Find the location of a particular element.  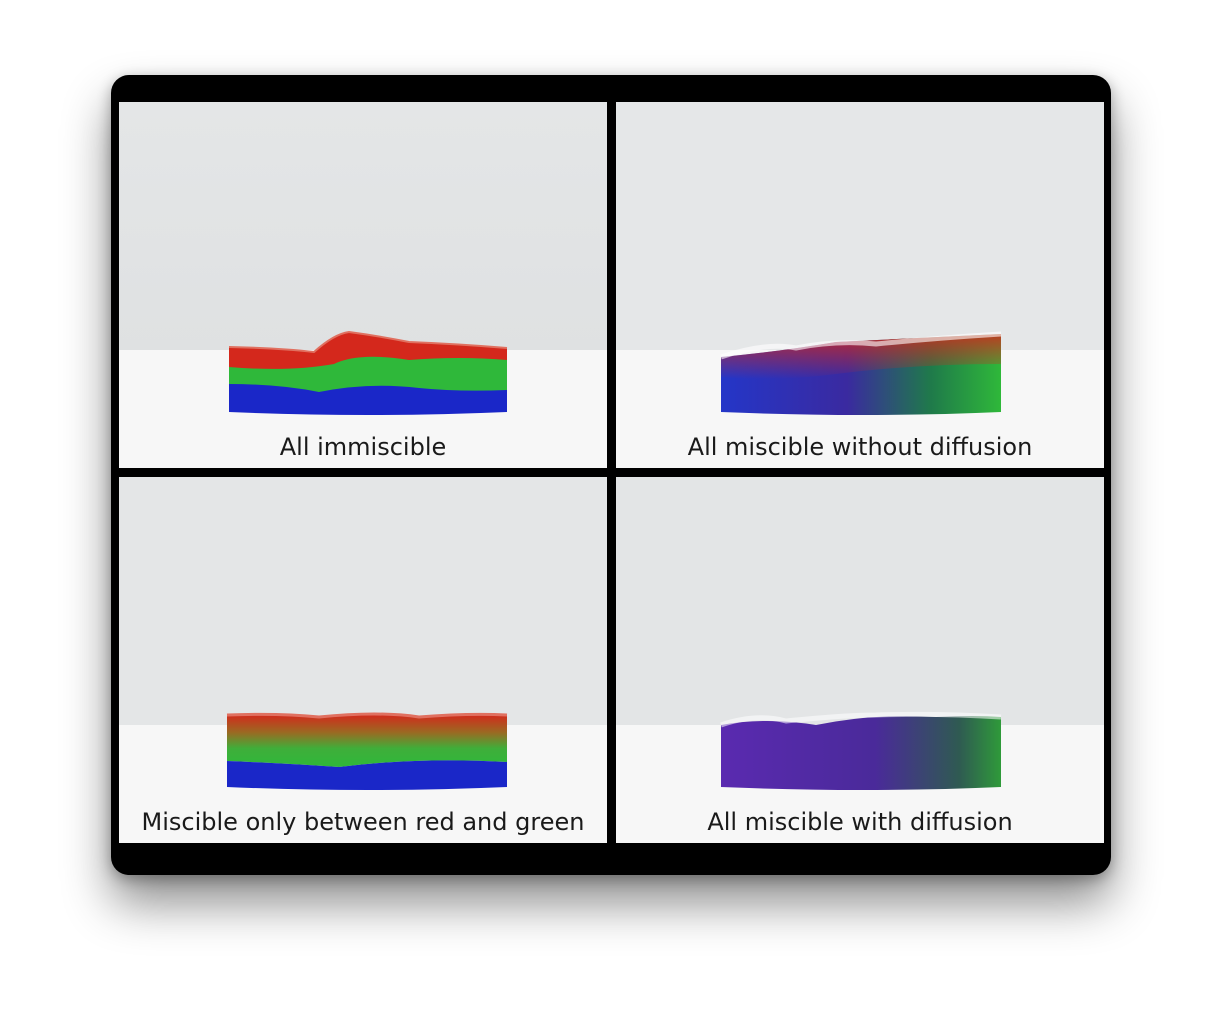

panel-all-immiscible: All immiscible is located at coordinates (363, 285).